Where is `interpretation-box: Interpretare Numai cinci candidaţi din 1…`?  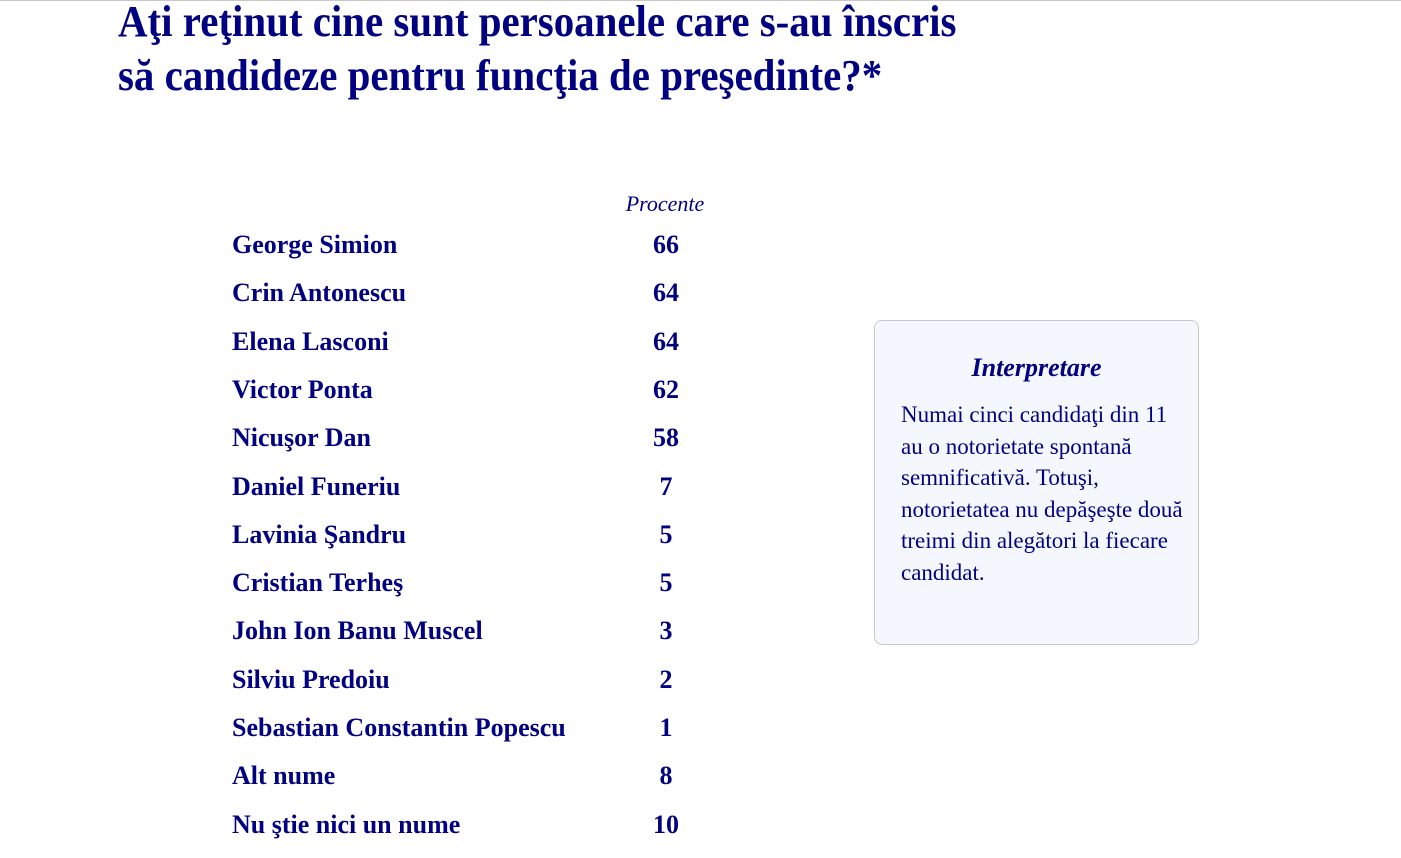
interpretation-box: Interpretare Numai cinci candidaţi din 1… is located at coordinates (1036, 482).